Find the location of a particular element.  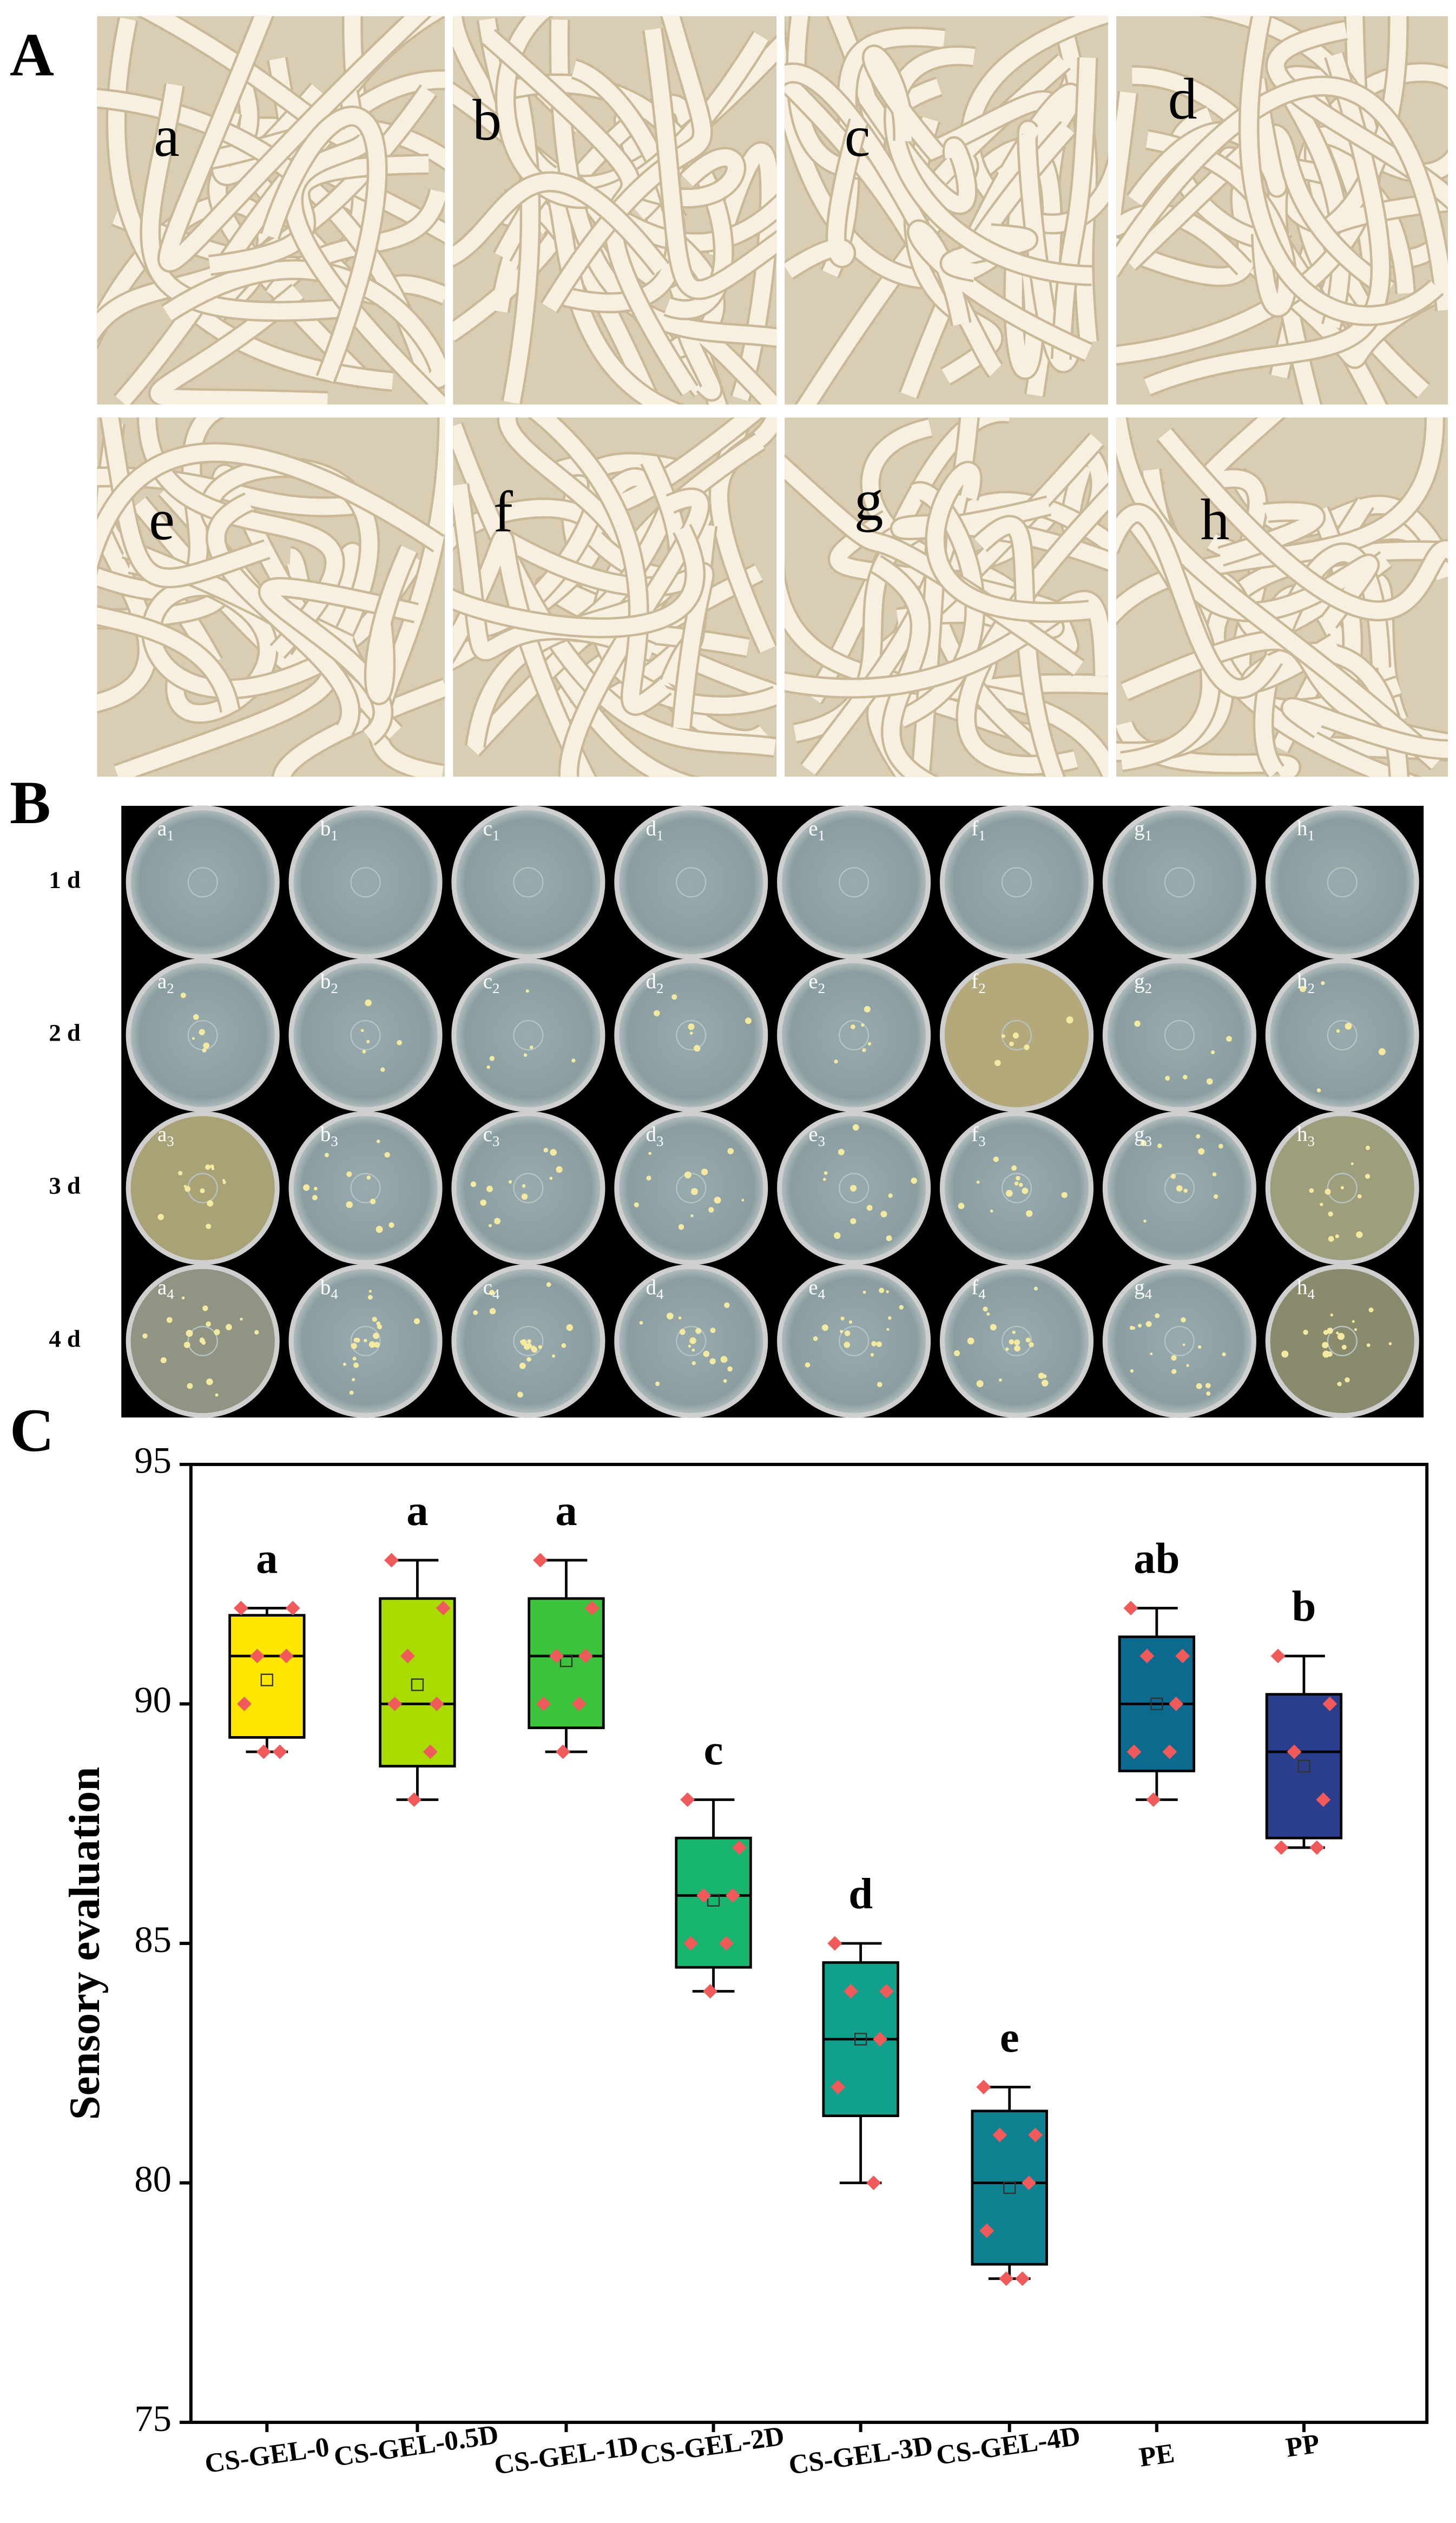

significance-letter: c is located at coordinates (713, 1750).